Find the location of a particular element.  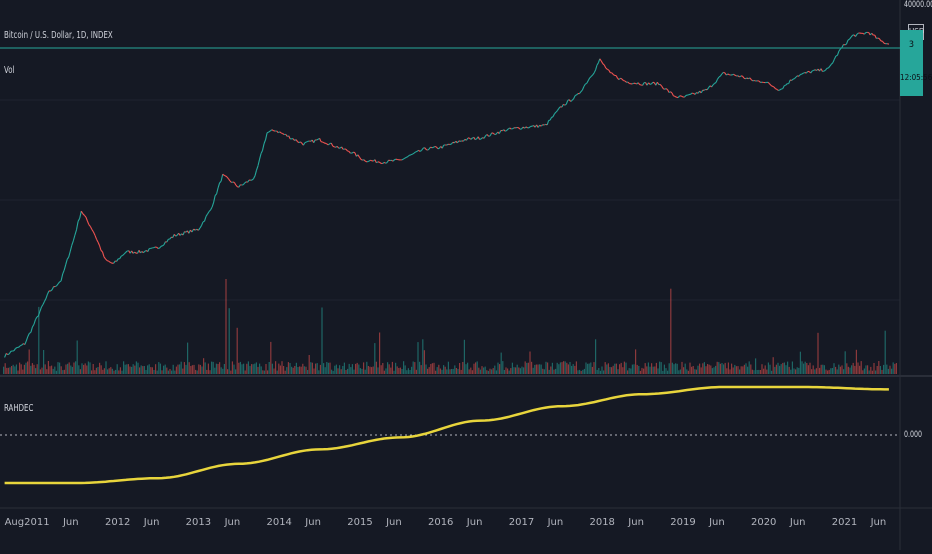

indicator-label: RAHDEC is located at coordinates (18, 408).